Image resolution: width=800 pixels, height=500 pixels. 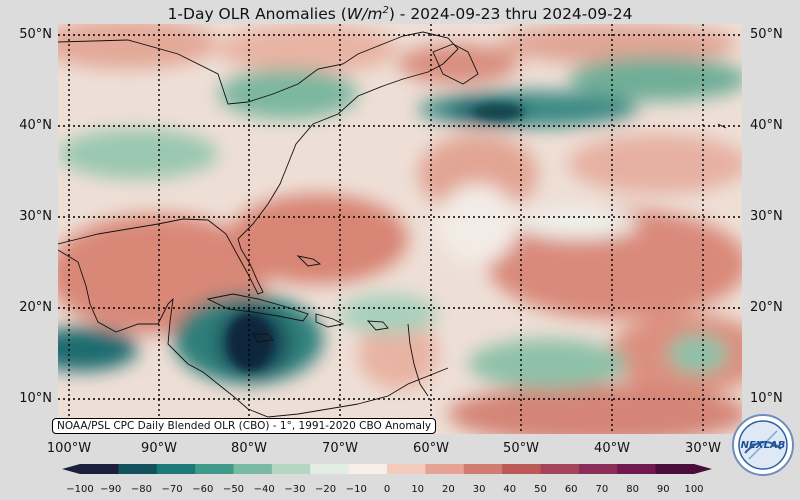 I want to click on colorbar-min-arrow, so click(x=71, y=469).